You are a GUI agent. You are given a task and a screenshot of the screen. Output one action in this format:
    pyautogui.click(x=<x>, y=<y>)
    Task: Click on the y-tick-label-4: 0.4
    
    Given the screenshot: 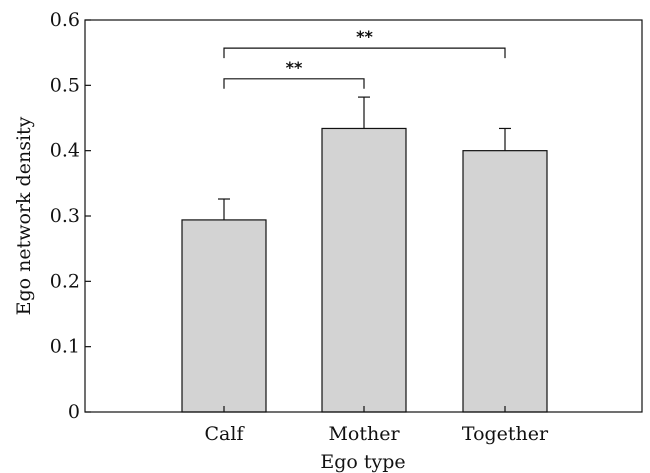 What is the action you would take?
    pyautogui.click(x=65, y=151)
    